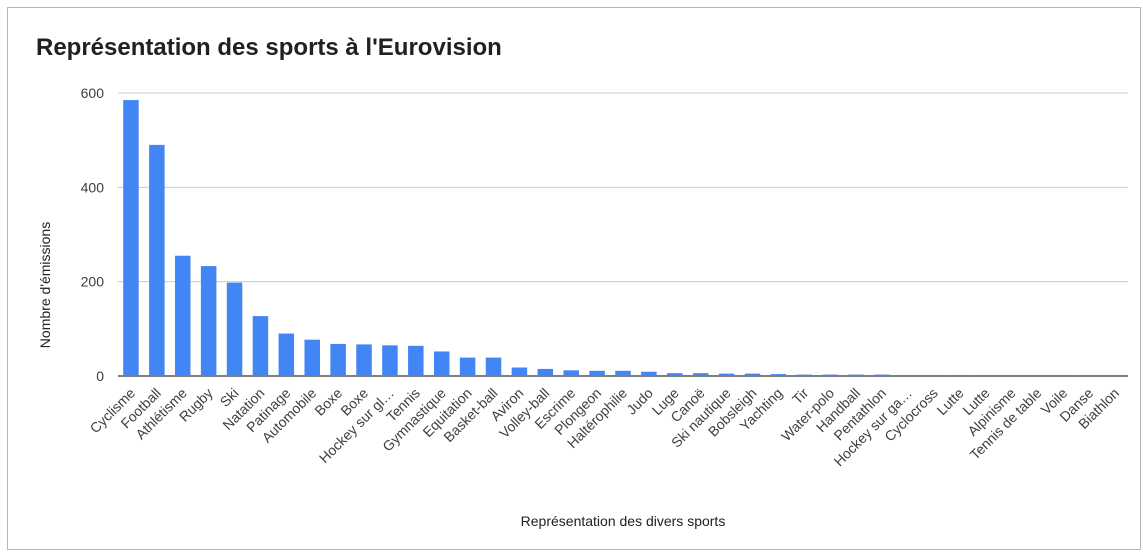  What do you see at coordinates (328, 402) in the screenshot?
I see `x-tick-label: Boxe` at bounding box center [328, 402].